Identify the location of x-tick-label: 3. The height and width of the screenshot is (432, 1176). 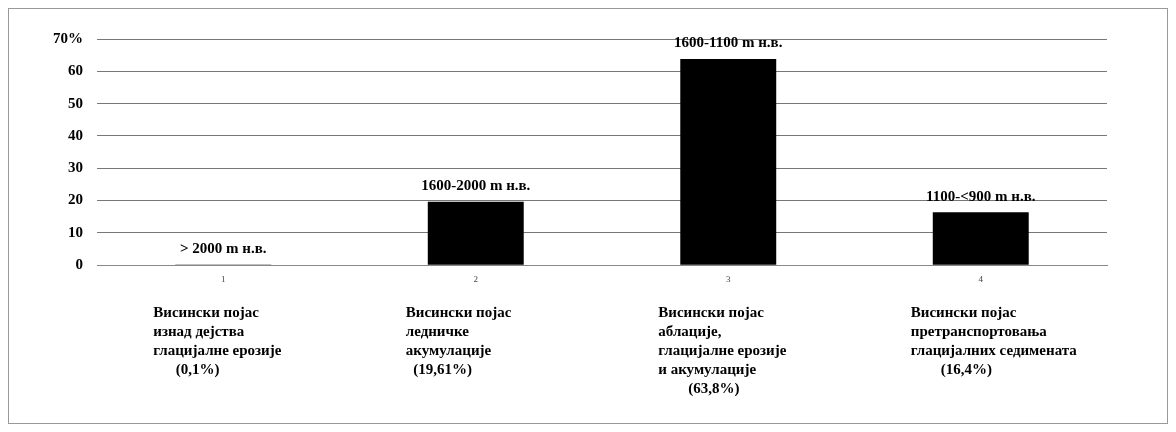
(728, 278).